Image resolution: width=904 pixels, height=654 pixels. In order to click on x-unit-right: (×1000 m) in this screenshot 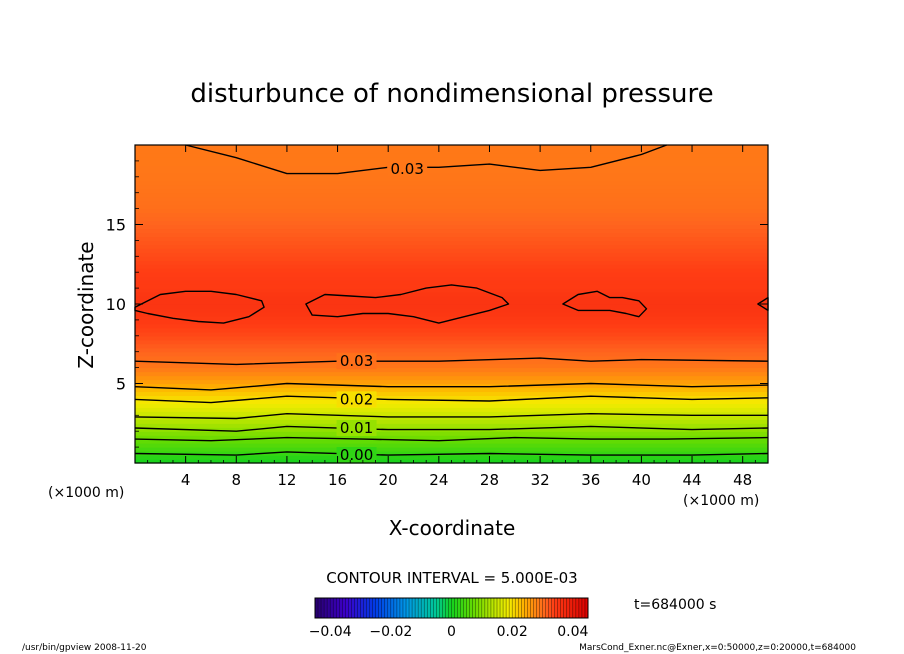, I will do `click(721, 501)`.